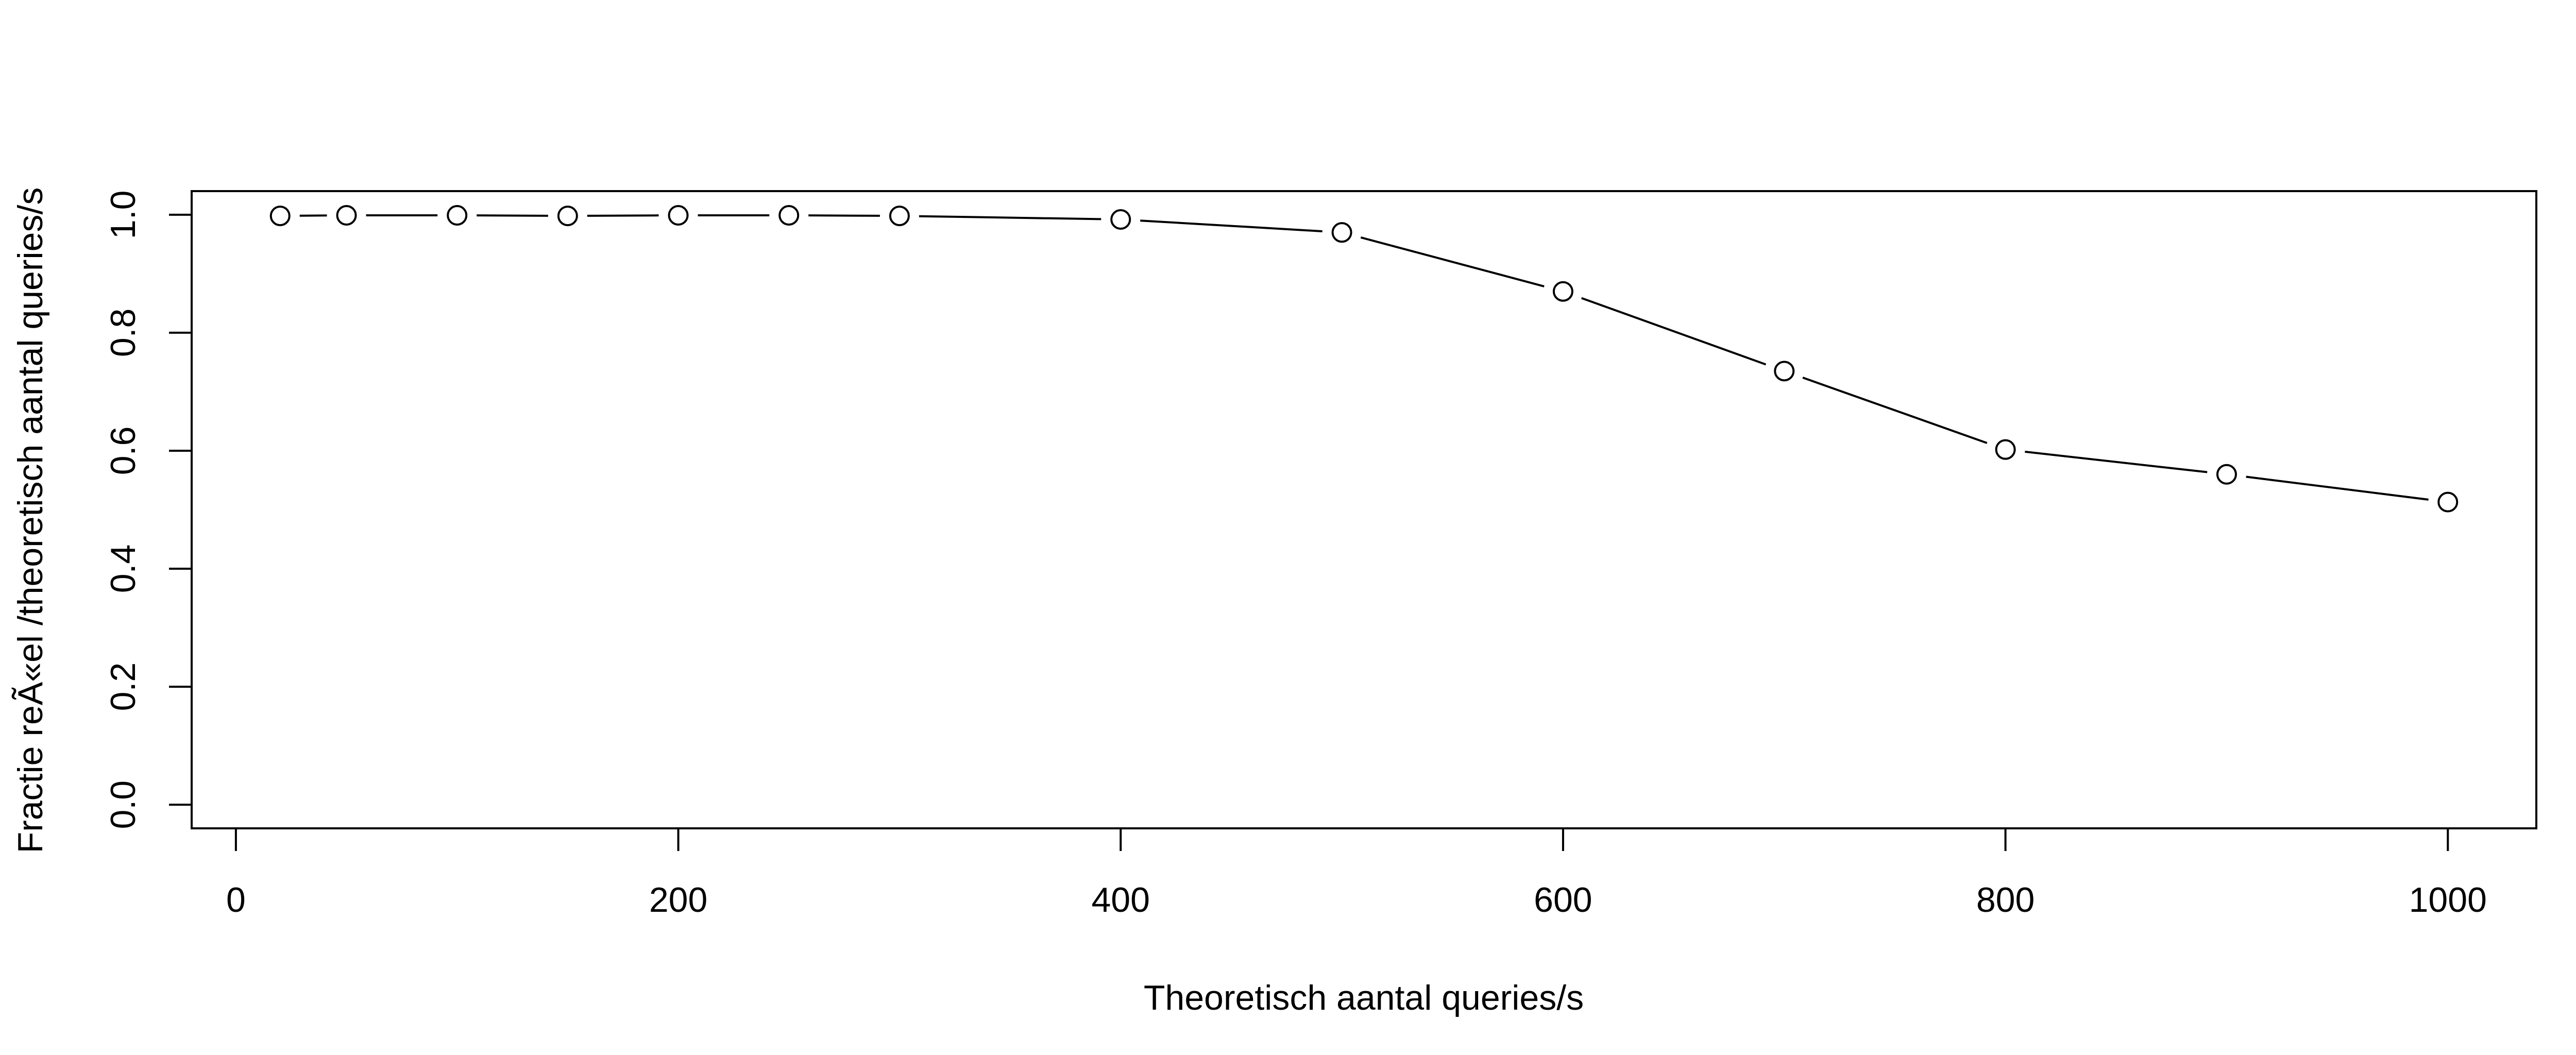  What do you see at coordinates (148, 510) in the screenshot?
I see `y-axis: 0.0 0.2 0.4 0.6 0.8 1.0` at bounding box center [148, 510].